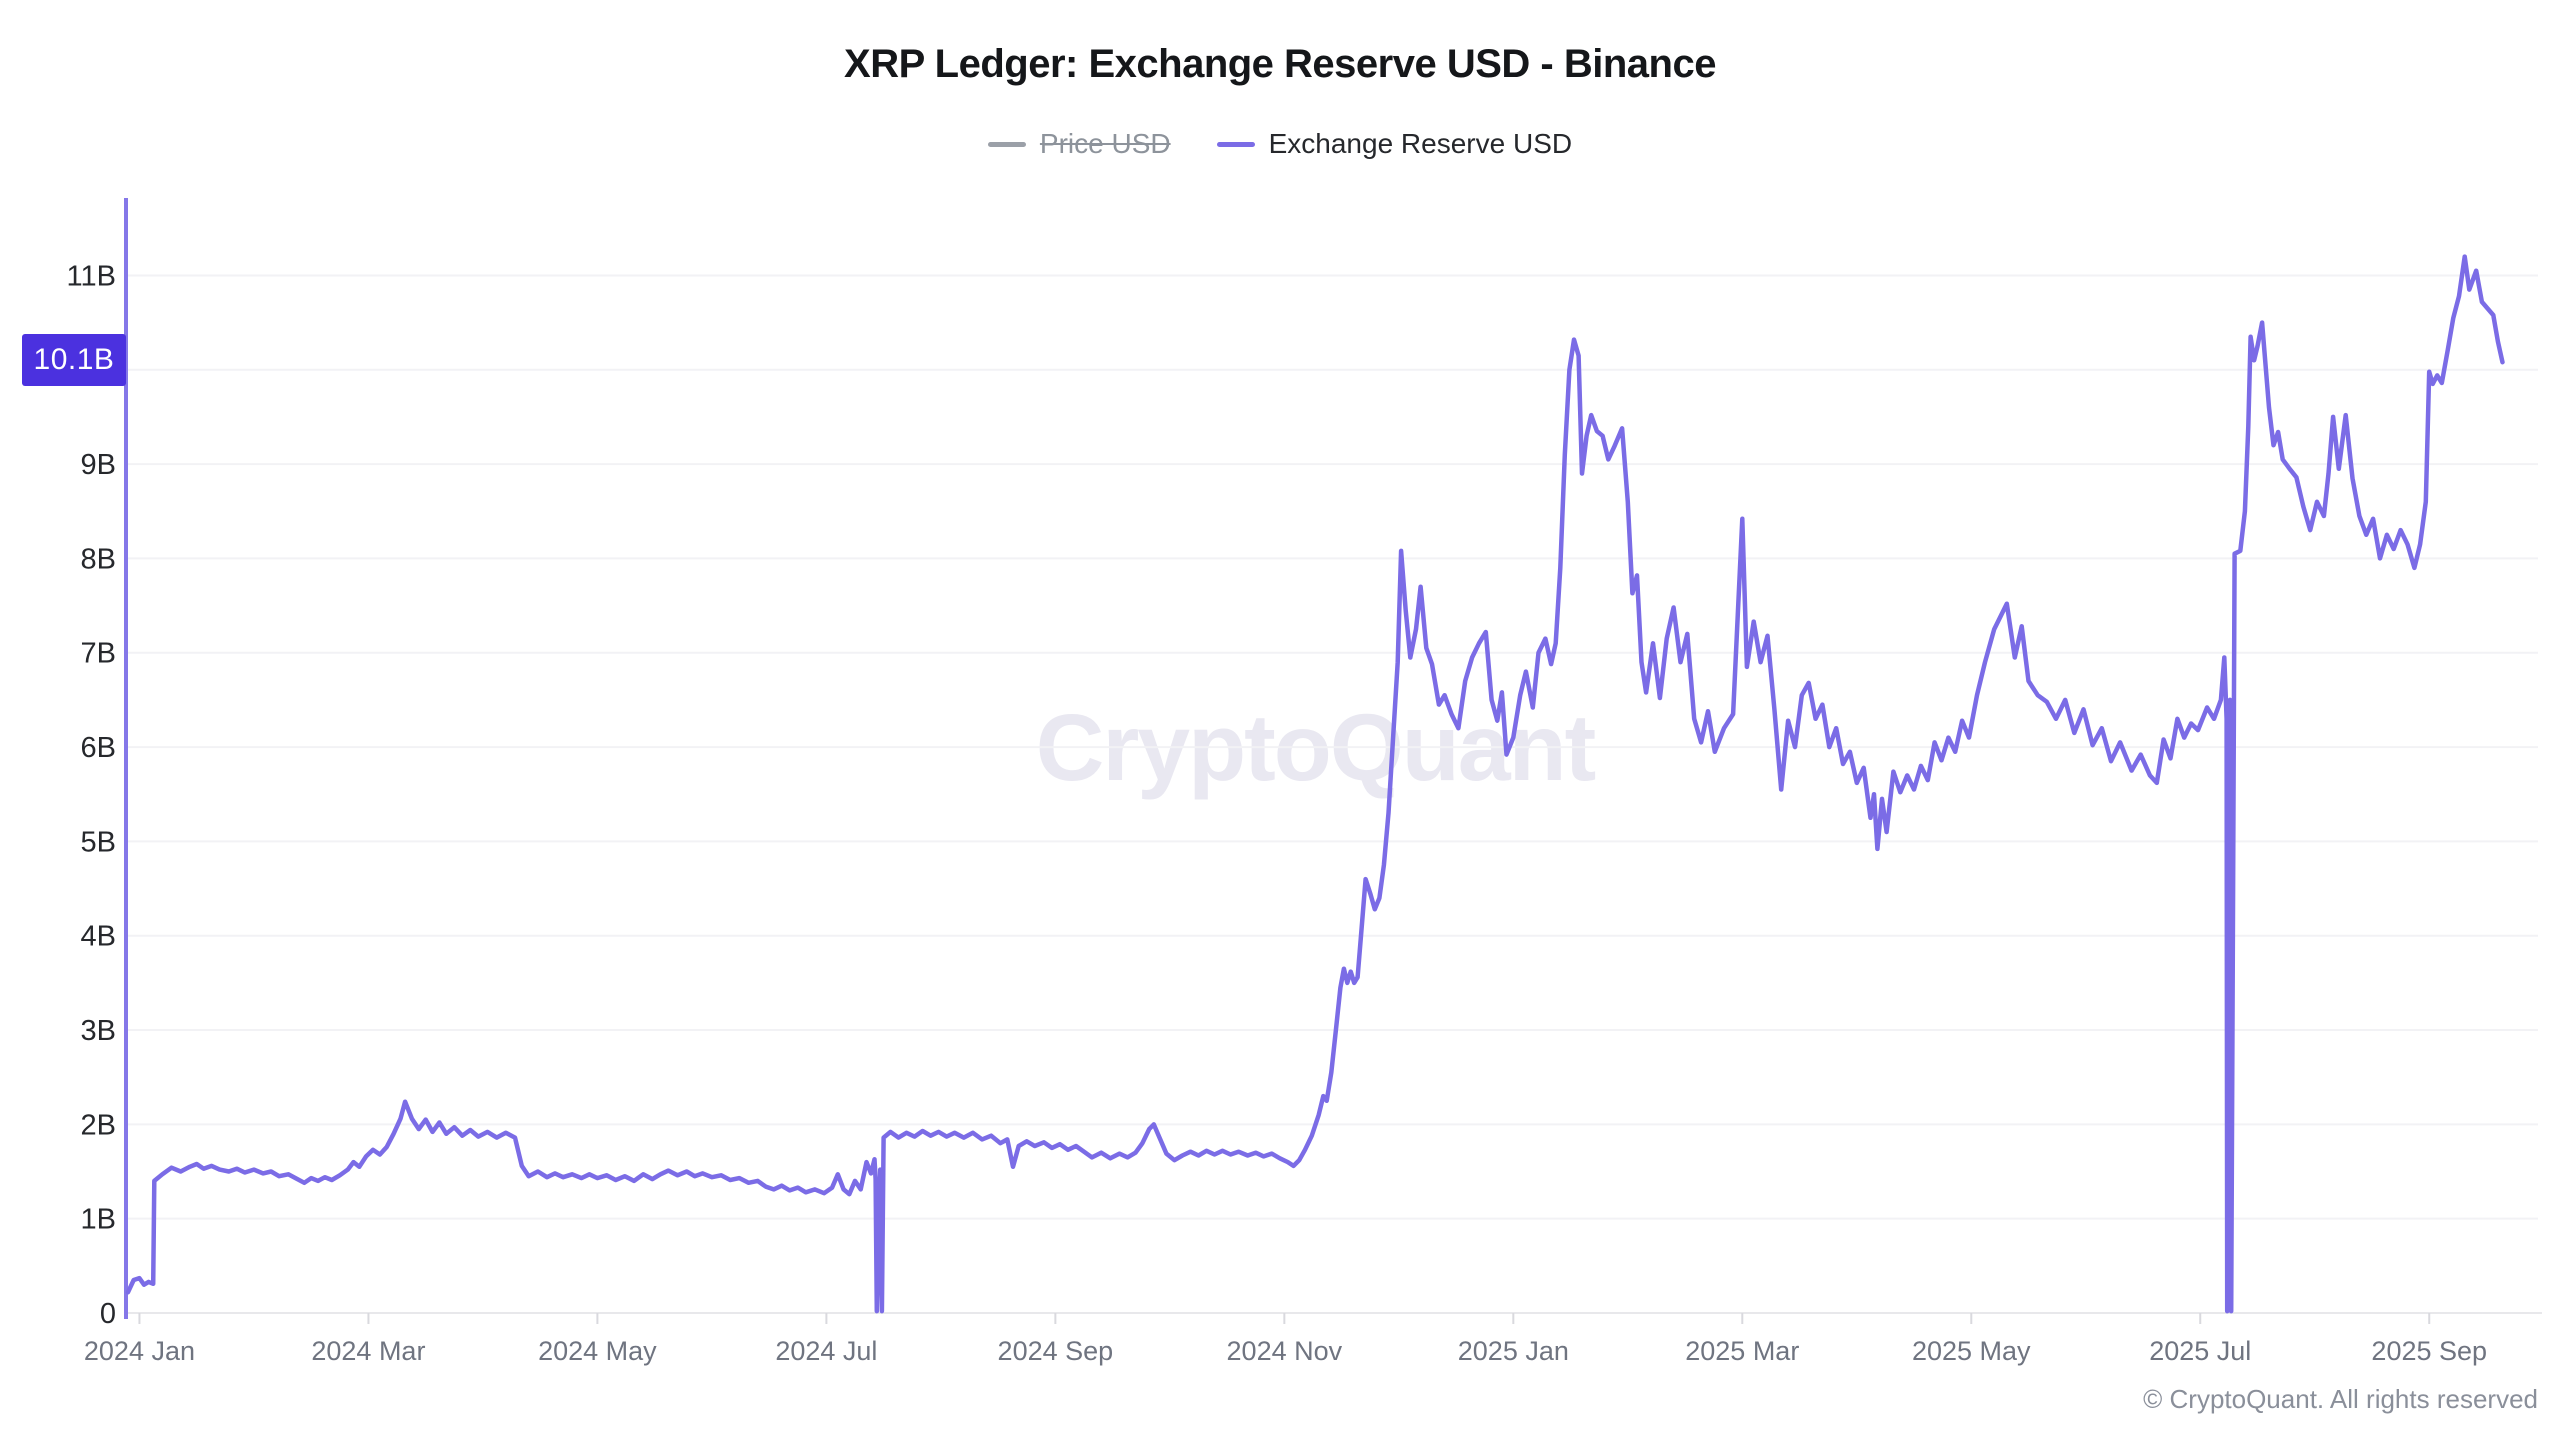  What do you see at coordinates (98, 1031) in the screenshot?
I see `y-axis-label: 3B` at bounding box center [98, 1031].